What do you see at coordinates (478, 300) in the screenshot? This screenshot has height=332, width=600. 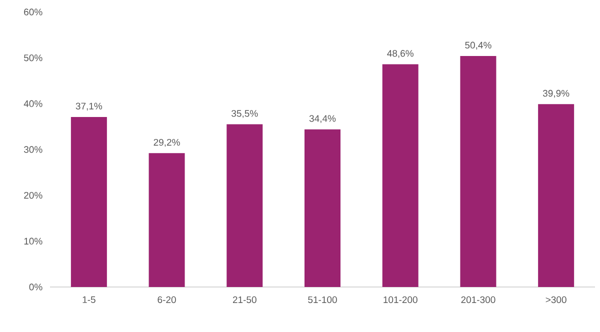 I see `x-tick-label: 201-300` at bounding box center [478, 300].